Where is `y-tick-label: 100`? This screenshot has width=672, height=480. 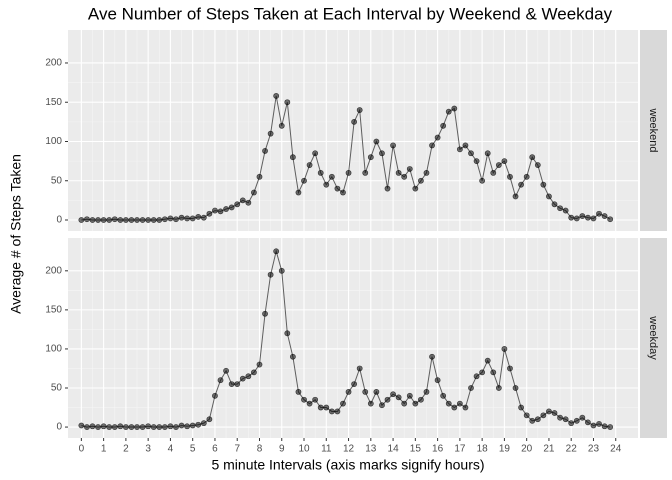
y-tick-label: 100 is located at coordinates (53, 141).